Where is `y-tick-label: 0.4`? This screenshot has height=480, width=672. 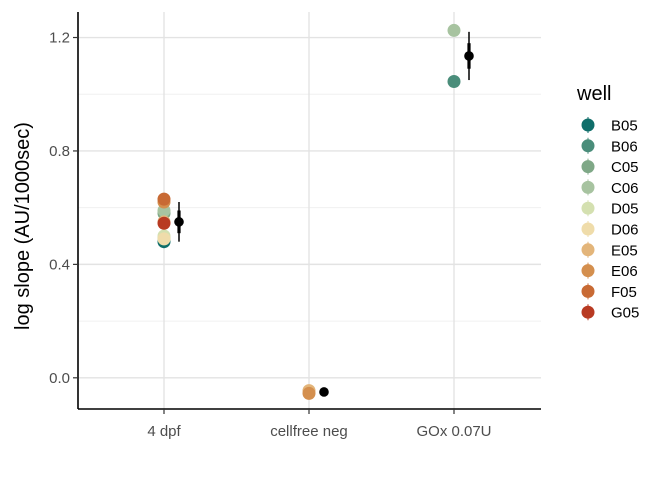
y-tick-label: 0.4 is located at coordinates (59, 264).